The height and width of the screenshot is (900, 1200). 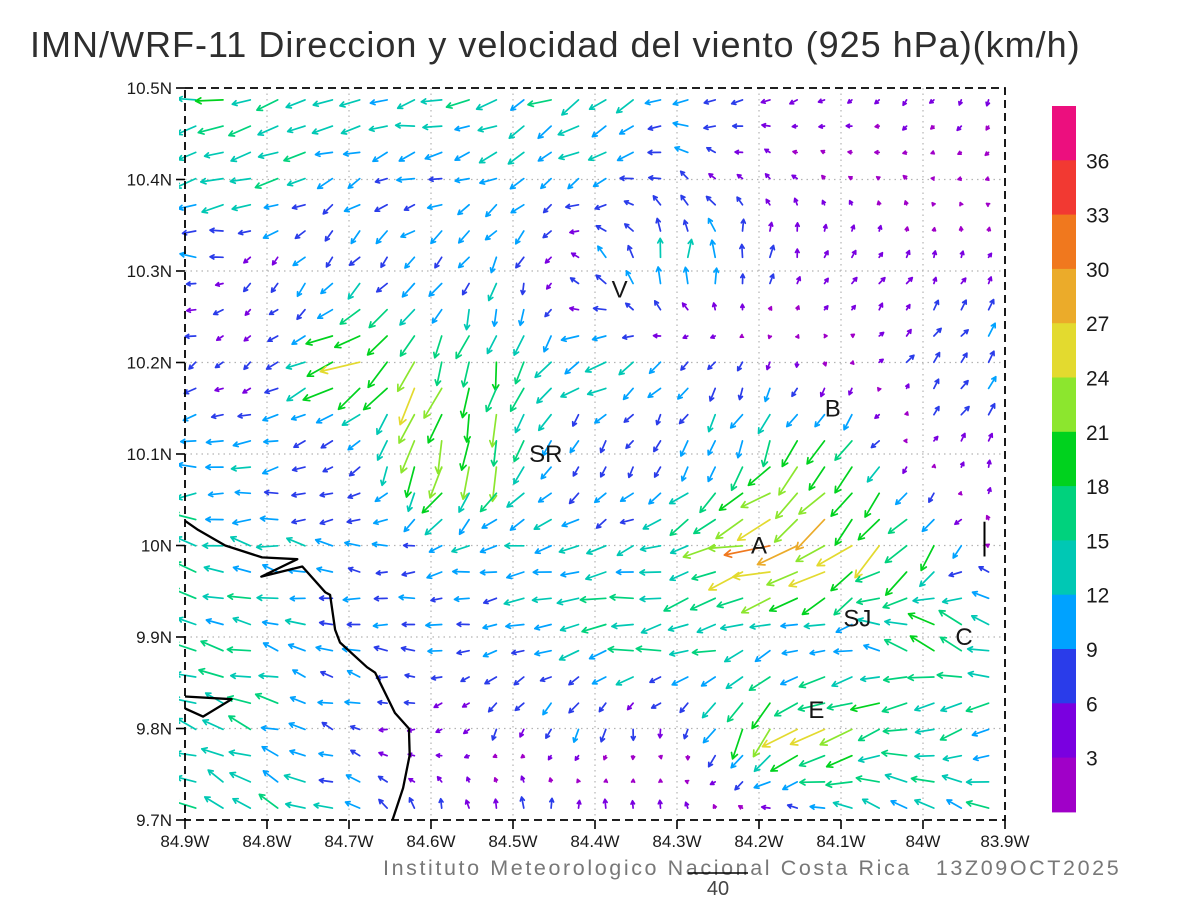 I want to click on city-label-v: V, so click(x=620, y=289).